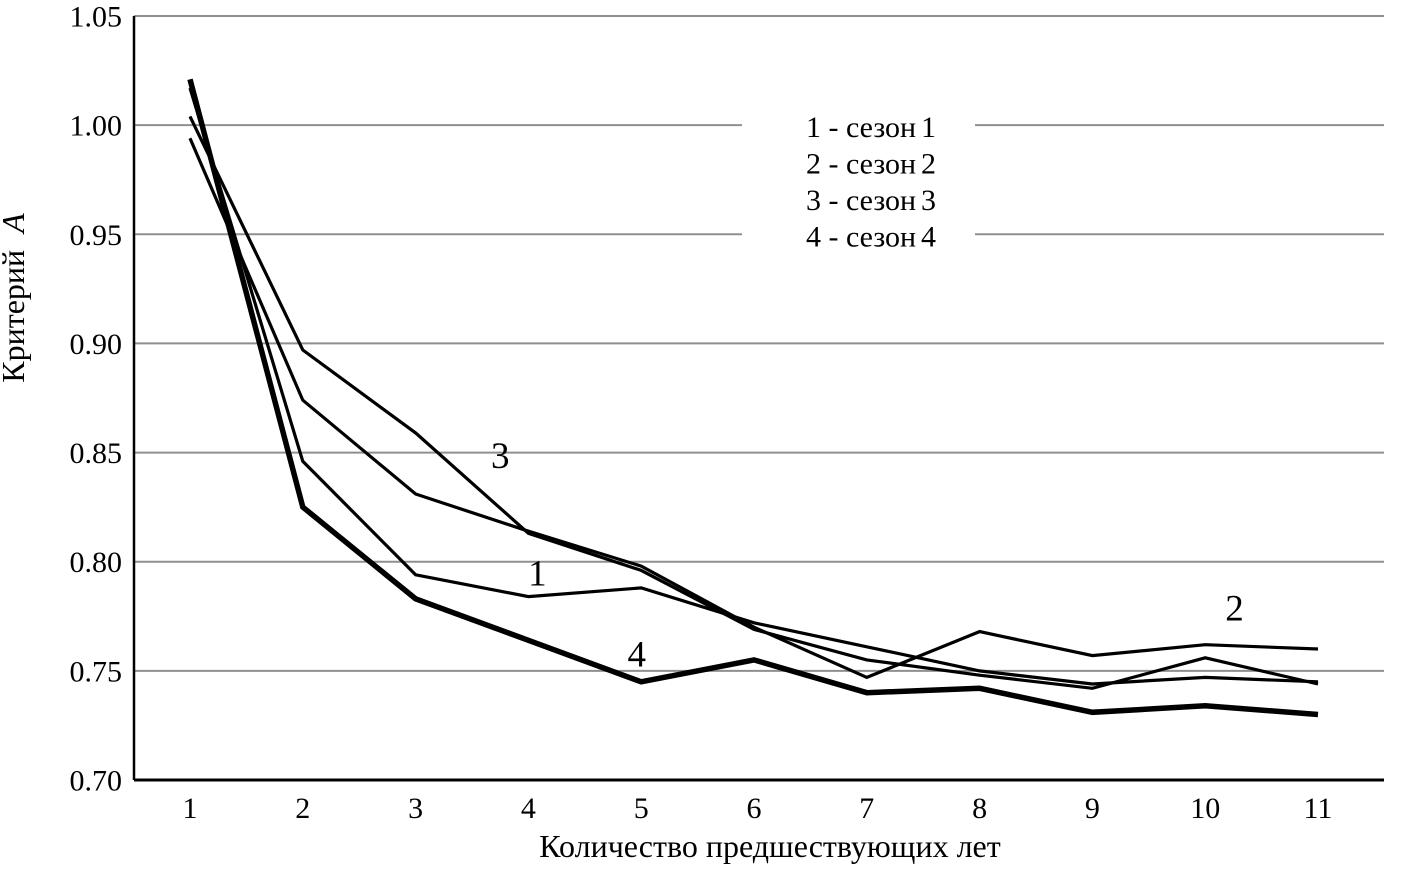  What do you see at coordinates (641, 808) in the screenshot?
I see `x-tick-label: 5` at bounding box center [641, 808].